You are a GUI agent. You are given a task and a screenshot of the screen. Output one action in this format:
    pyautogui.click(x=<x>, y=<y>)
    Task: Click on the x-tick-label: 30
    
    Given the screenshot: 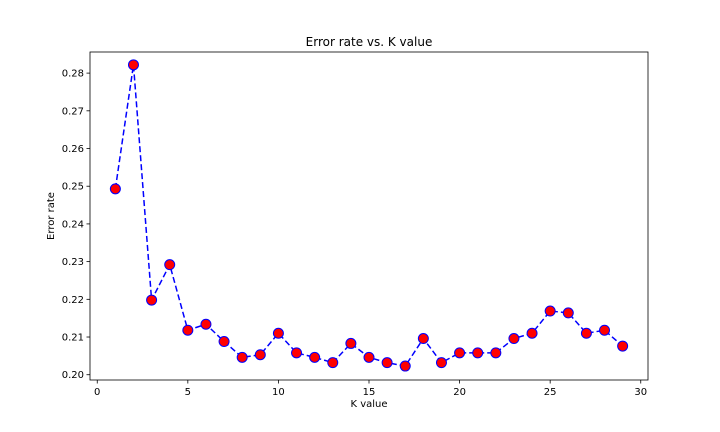 What is the action you would take?
    pyautogui.click(x=640, y=392)
    